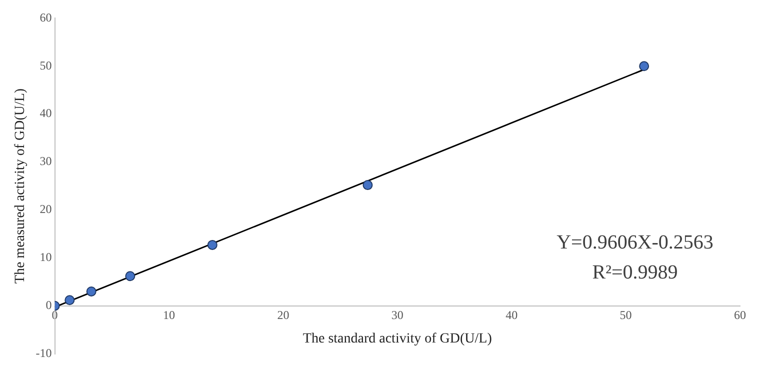 The height and width of the screenshot is (372, 762). Describe the element at coordinates (46, 17) in the screenshot. I see `y-tick-label: 60` at that location.